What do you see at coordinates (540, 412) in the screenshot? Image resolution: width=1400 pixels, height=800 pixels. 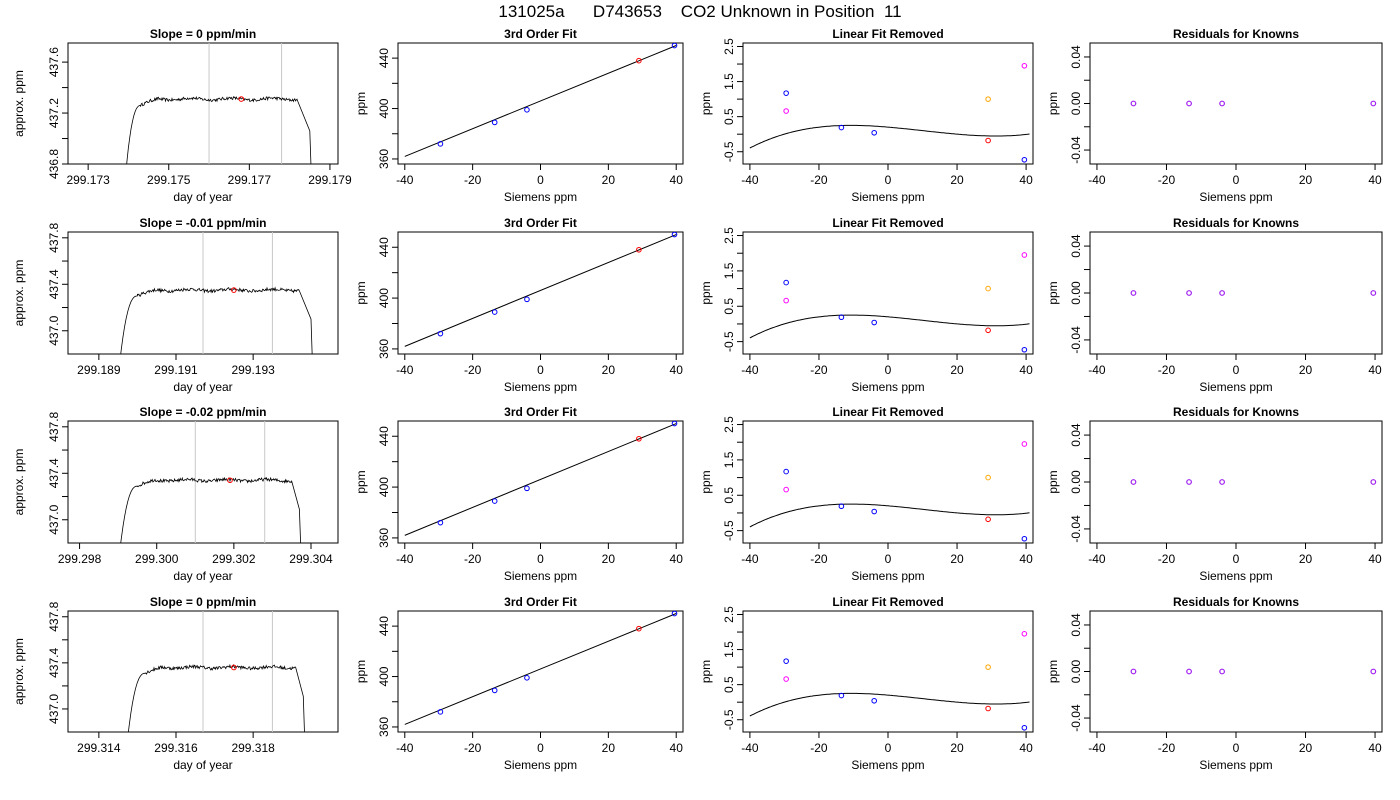 I see `panel-title: 3rd Order Fit` at bounding box center [540, 412].